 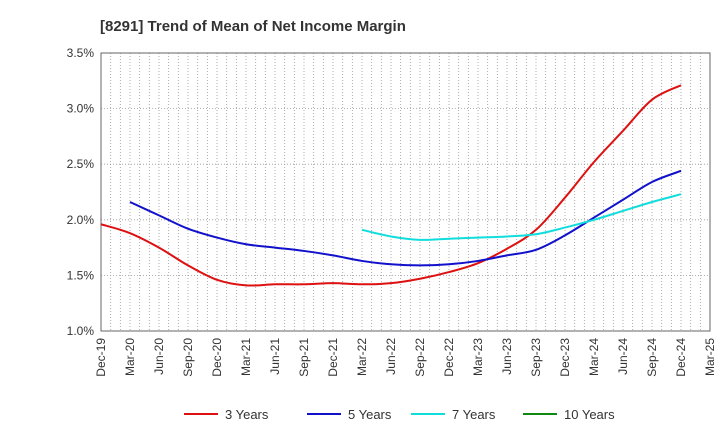 I want to click on x-tick-label: Jun-24, so click(x=623, y=356).